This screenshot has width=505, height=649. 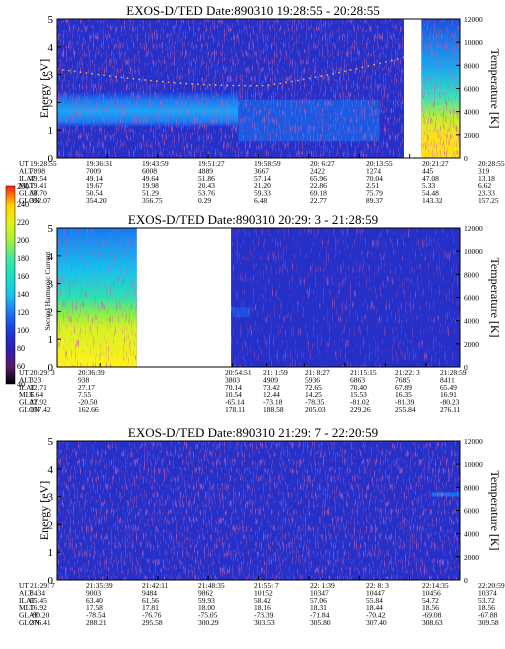 What do you see at coordinates (313, 387) in the screenshot?
I see `table-cell: 72.65` at bounding box center [313, 387].